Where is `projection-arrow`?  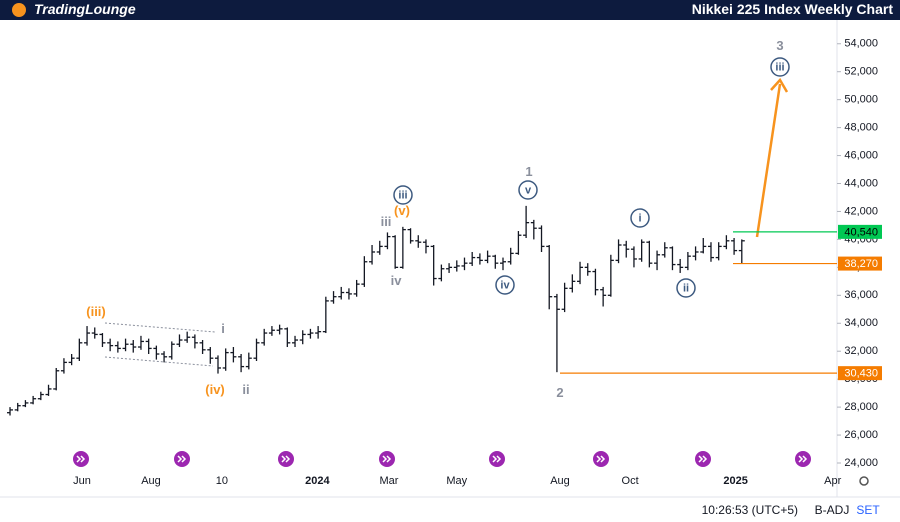
projection-arrow is located at coordinates (772, 157).